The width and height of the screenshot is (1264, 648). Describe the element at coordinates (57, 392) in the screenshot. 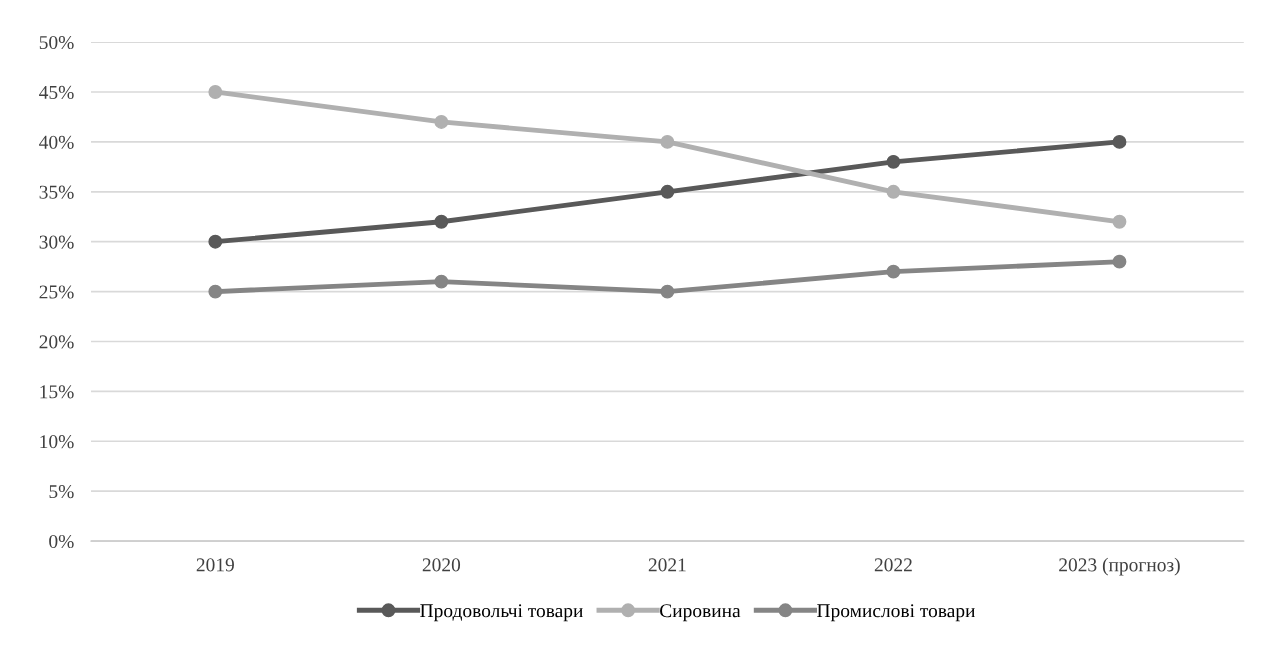

I see `y-tick-label: 15%` at that location.